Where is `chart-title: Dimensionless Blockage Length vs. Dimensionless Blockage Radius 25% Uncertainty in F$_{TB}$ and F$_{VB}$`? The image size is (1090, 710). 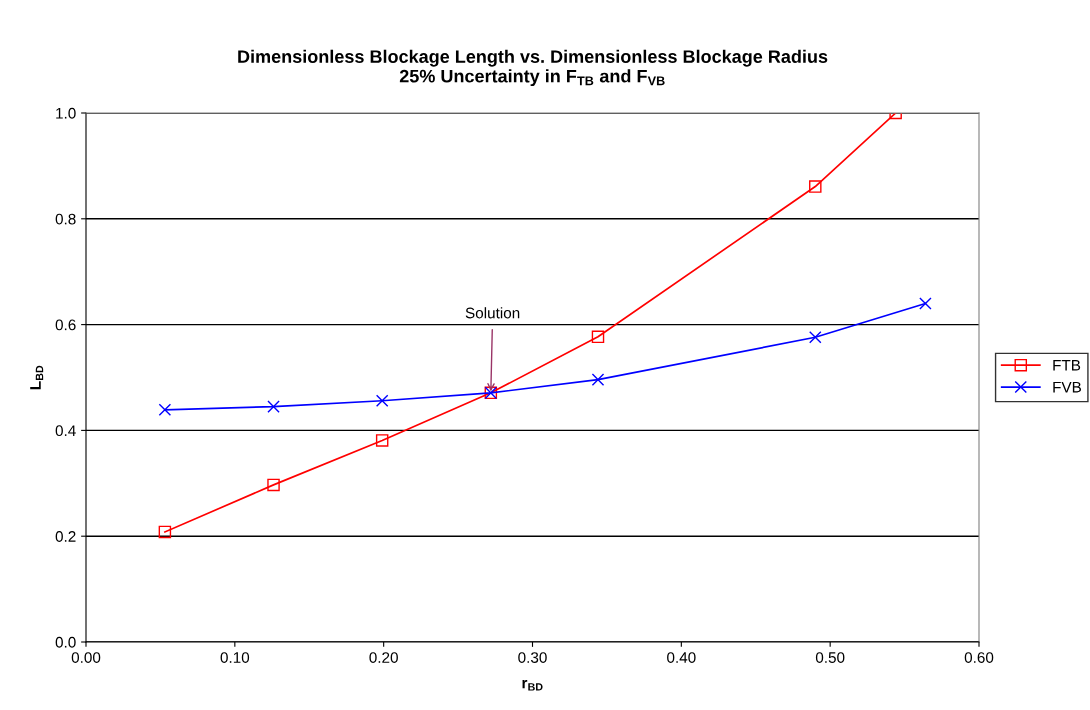
chart-title: Dimensionless Blockage Length vs. Dimensionless Blockage Radius 25% Uncertainty in F$_{TB}$ and F$_{VB}$ is located at coordinates (533, 68).